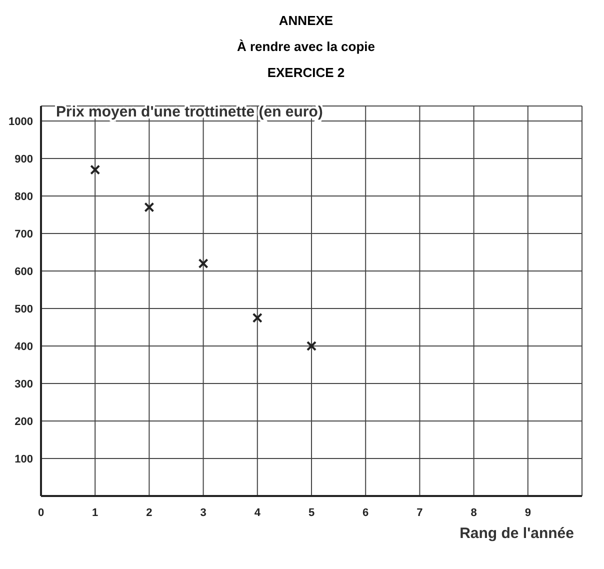  Describe the element at coordinates (23, 422) in the screenshot. I see `y-tick-label: 200` at that location.